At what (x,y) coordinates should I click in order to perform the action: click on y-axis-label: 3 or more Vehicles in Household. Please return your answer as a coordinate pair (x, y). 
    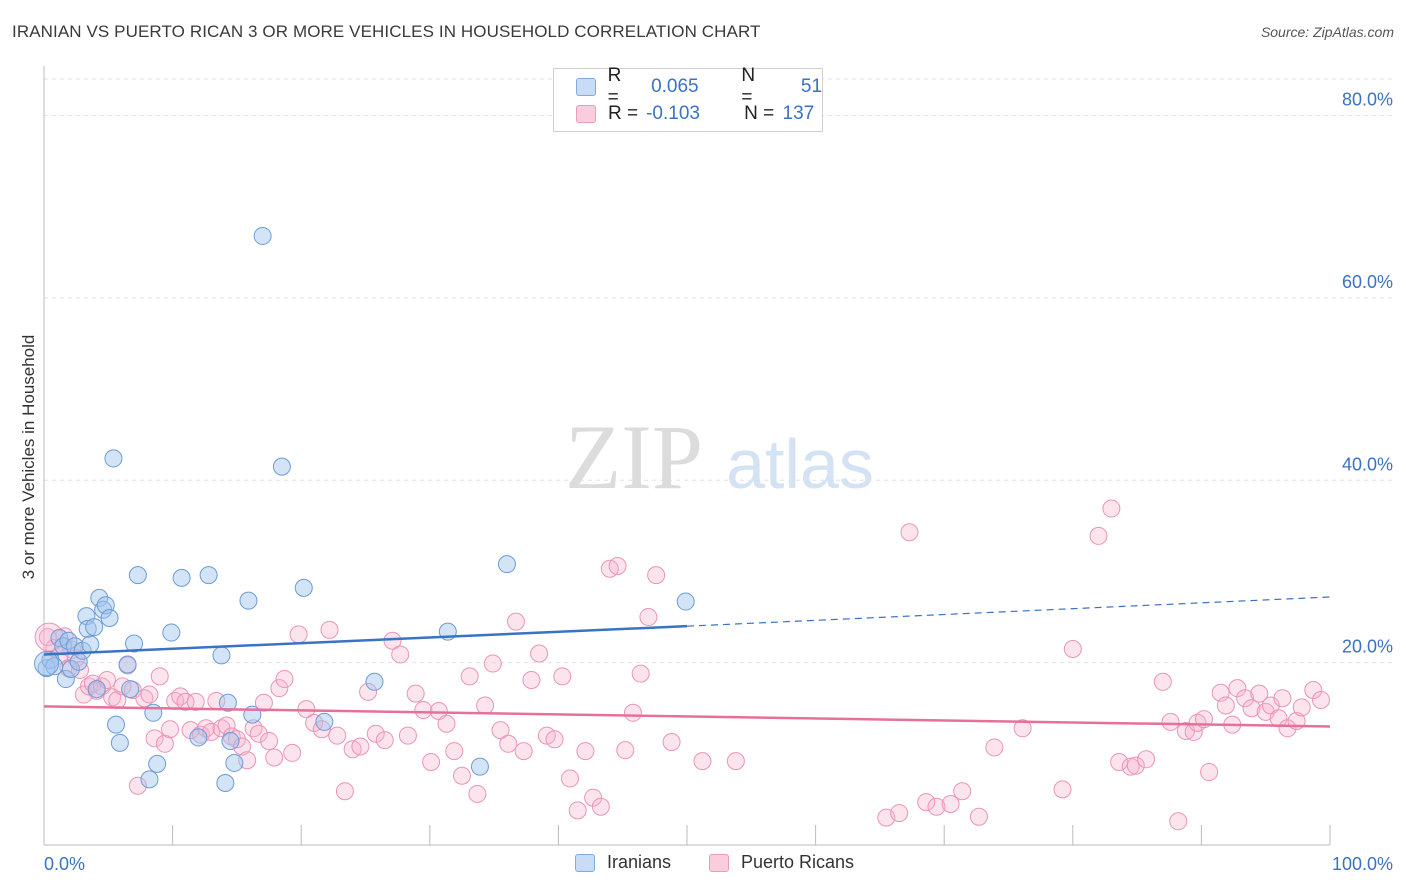
    Looking at the image, I should click on (28, 457).